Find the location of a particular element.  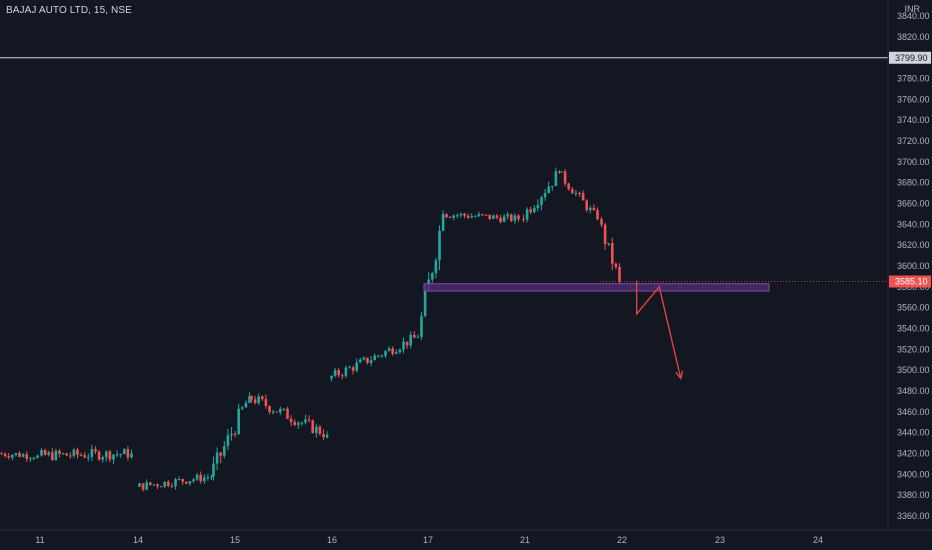

time-tick-label: 24 is located at coordinates (818, 540).